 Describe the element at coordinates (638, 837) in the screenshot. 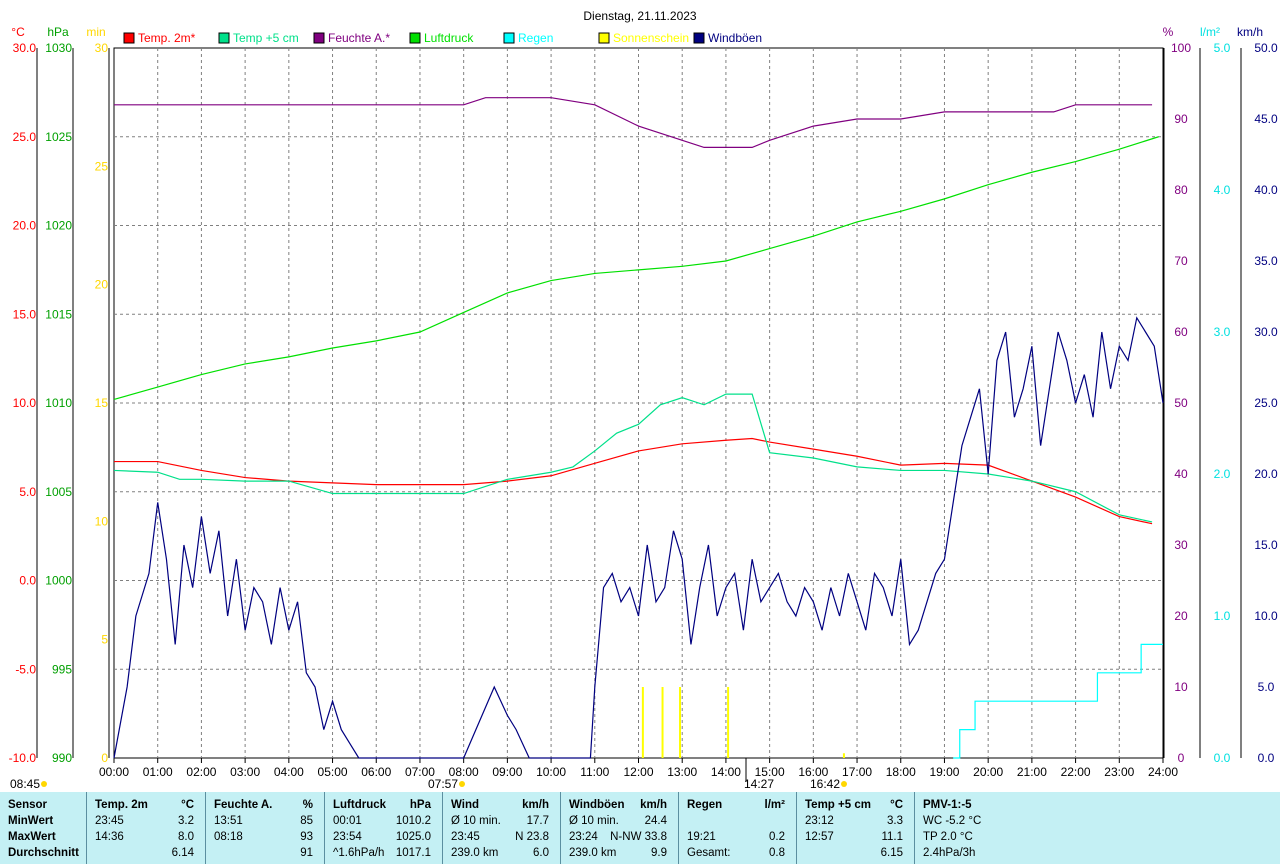

I see `summary-cell-value: N-NW 33.8` at that location.